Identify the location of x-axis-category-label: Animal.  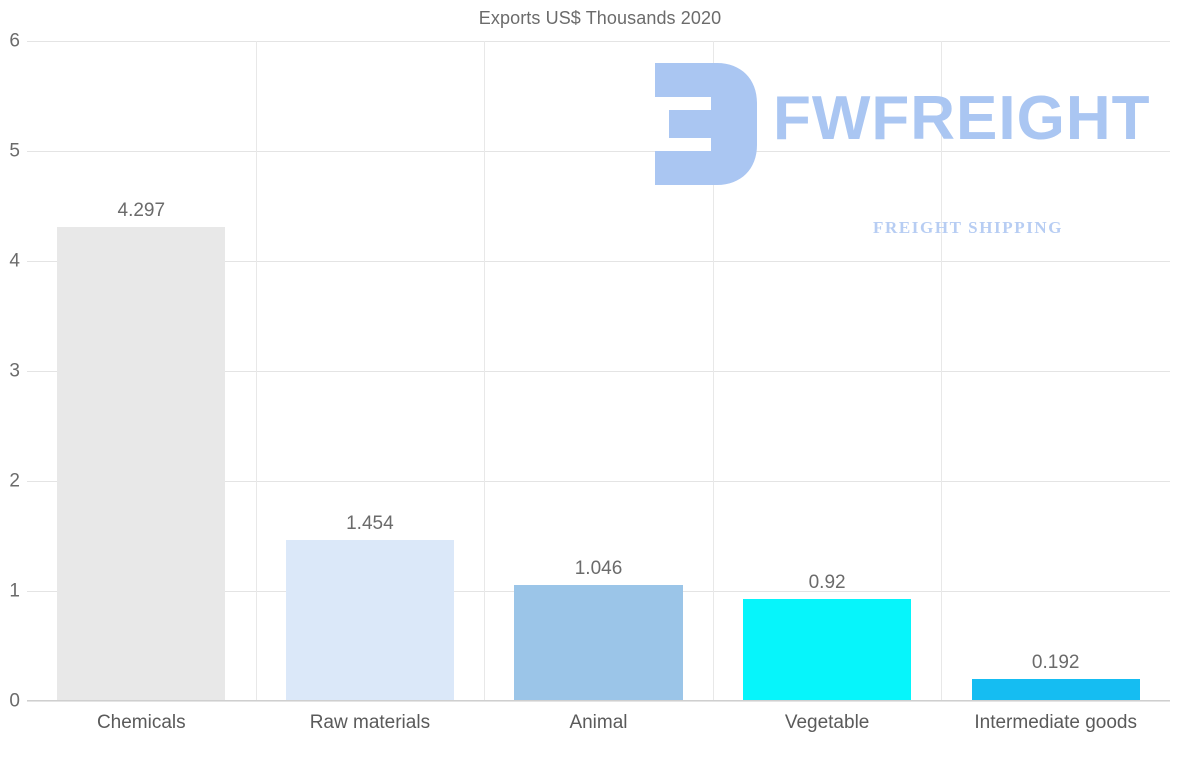
(598, 722).